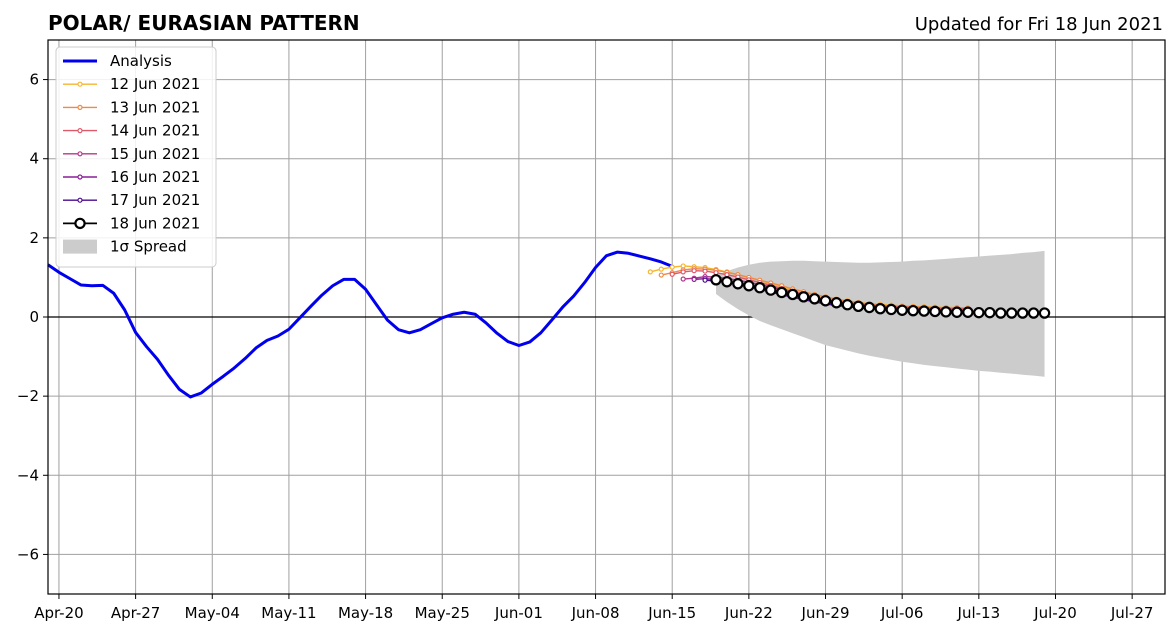 The height and width of the screenshot is (633, 1176). I want to click on legend-label-forecast: 14 Jun 2021, so click(155, 131).